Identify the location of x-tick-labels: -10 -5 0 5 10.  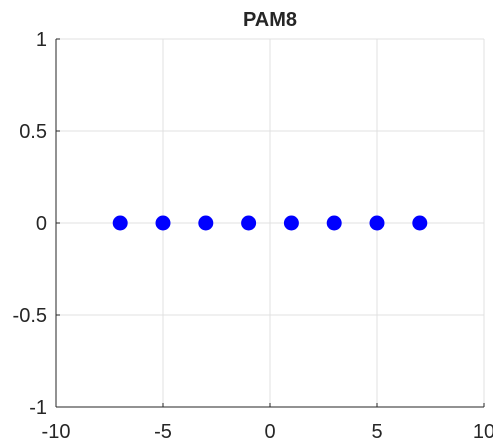
(267, 432).